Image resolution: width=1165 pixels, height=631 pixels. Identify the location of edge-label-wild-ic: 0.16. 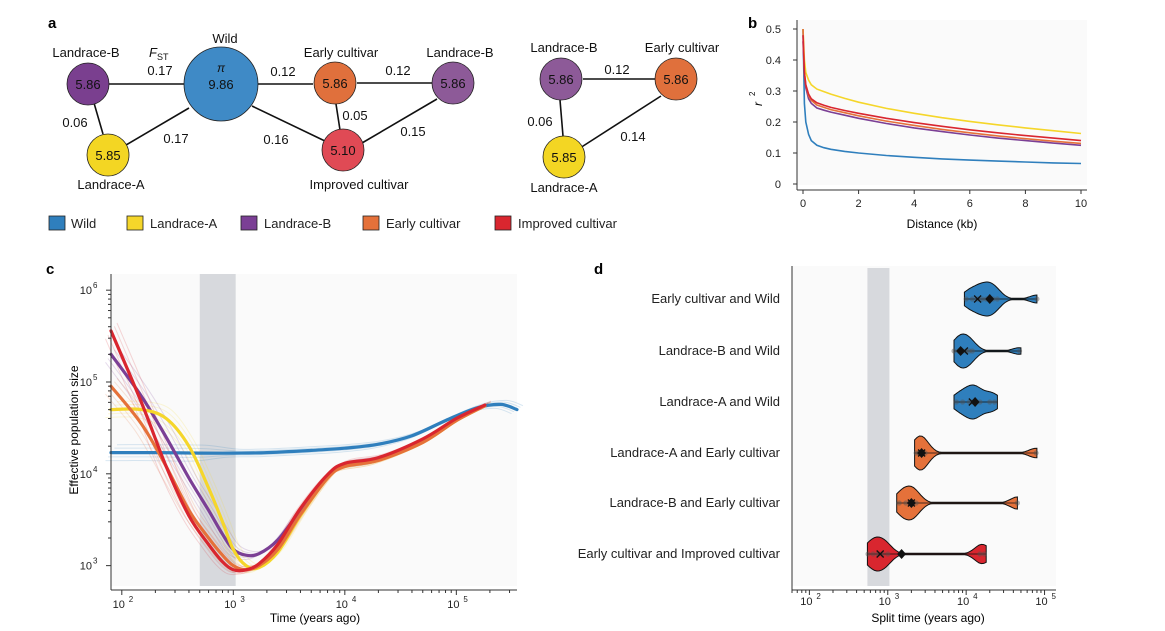
(275, 139).